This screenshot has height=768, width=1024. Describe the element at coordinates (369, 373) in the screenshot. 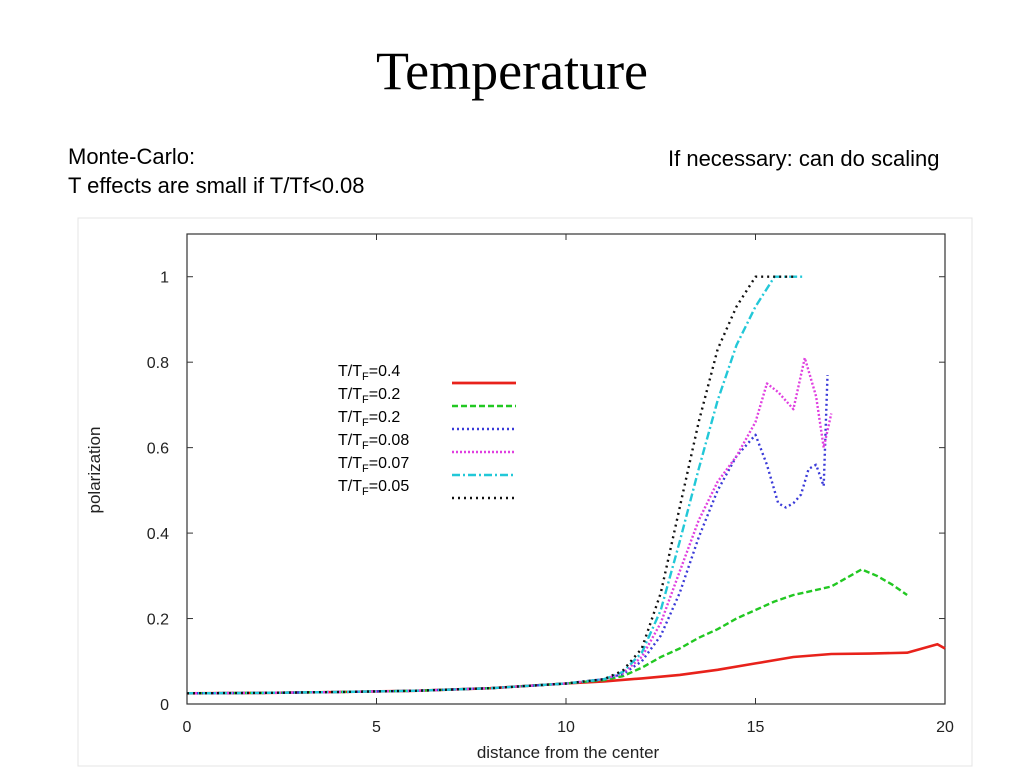

I see `legend-label-1: T/TF=0.4` at that location.